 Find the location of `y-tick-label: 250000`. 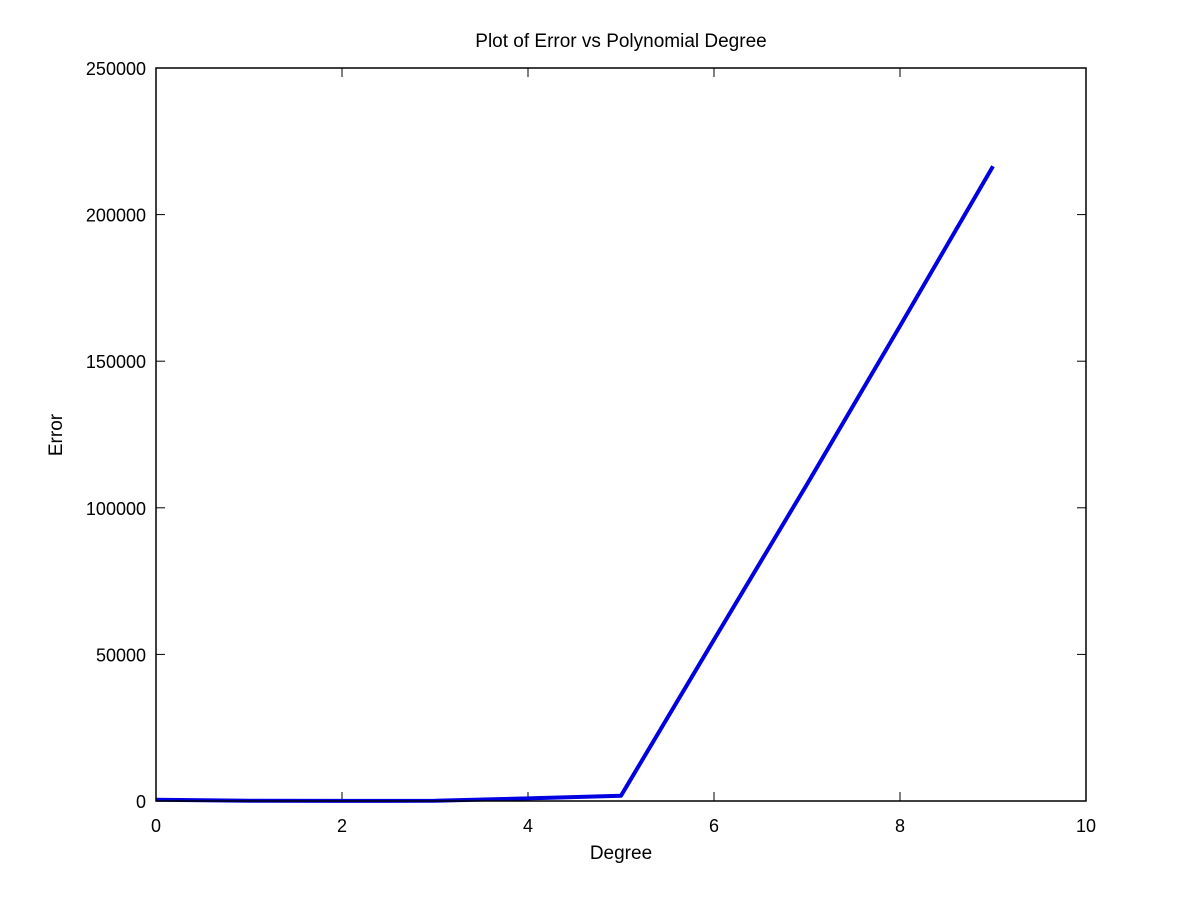

y-tick-label: 250000 is located at coordinates (116, 69).